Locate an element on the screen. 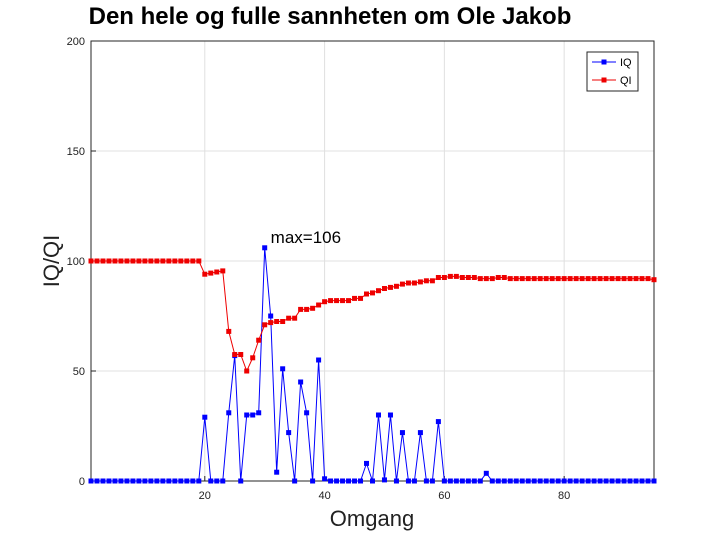  x-axis-label: Omgang is located at coordinates (372, 518).